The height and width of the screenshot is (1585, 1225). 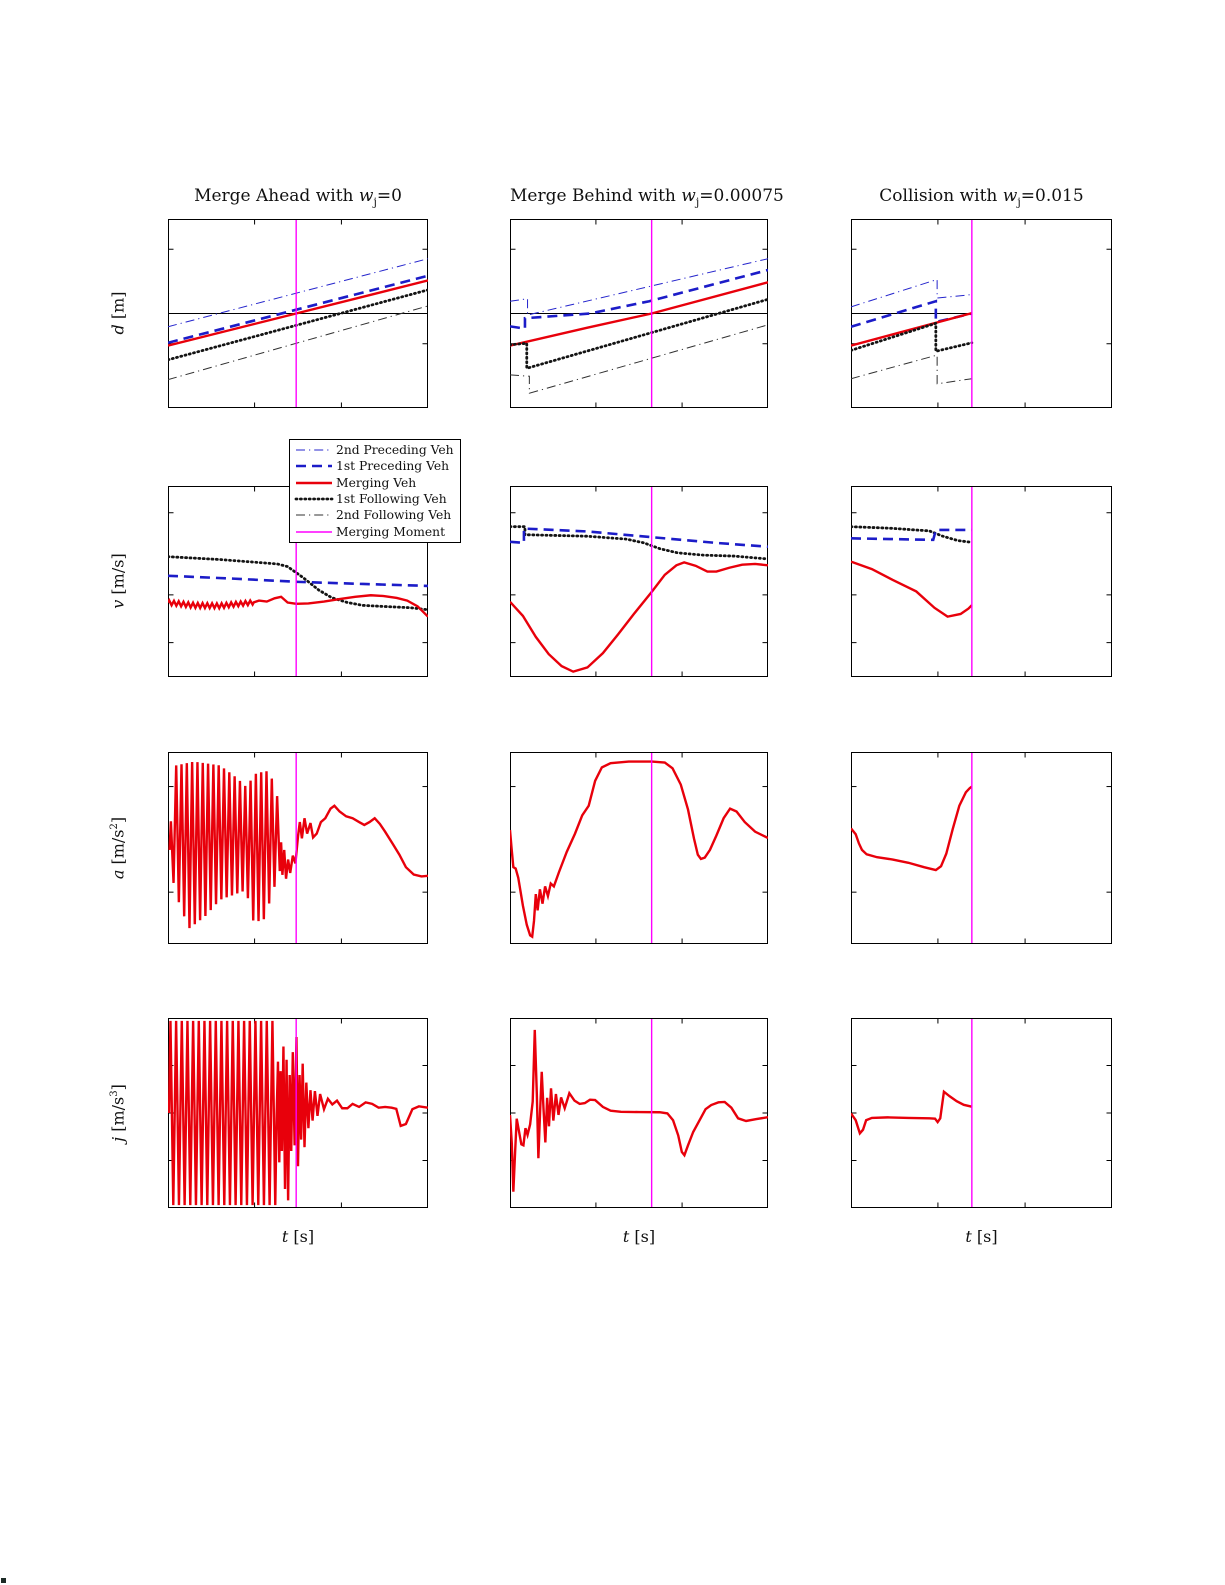 I want to click on legend-entry-label: Merging Moment, so click(x=391, y=531).